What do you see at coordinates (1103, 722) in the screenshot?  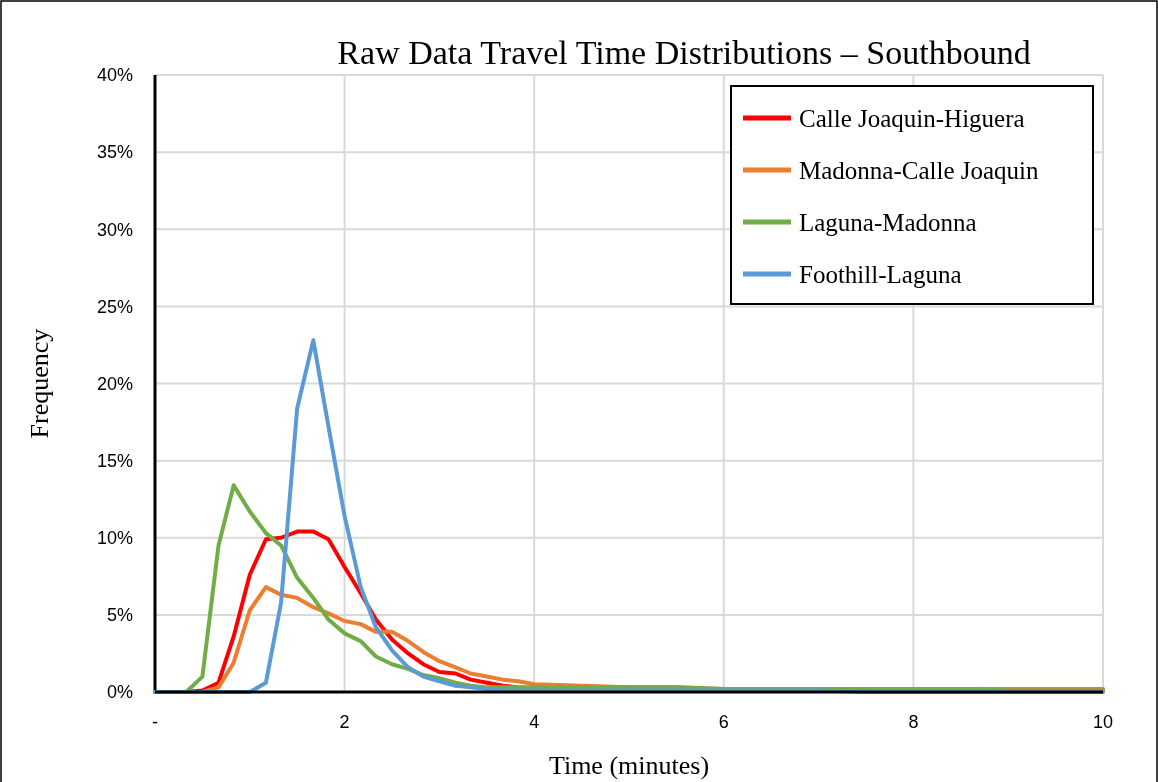 I see `x-tick-label: 10` at bounding box center [1103, 722].